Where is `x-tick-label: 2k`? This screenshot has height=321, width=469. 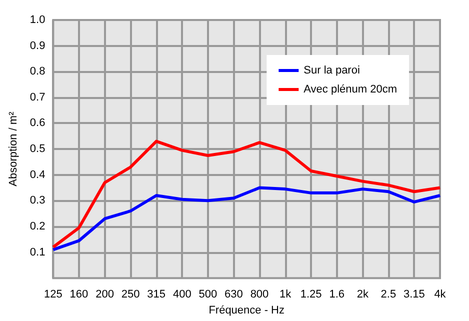
x-tick-label: 2k is located at coordinates (362, 294).